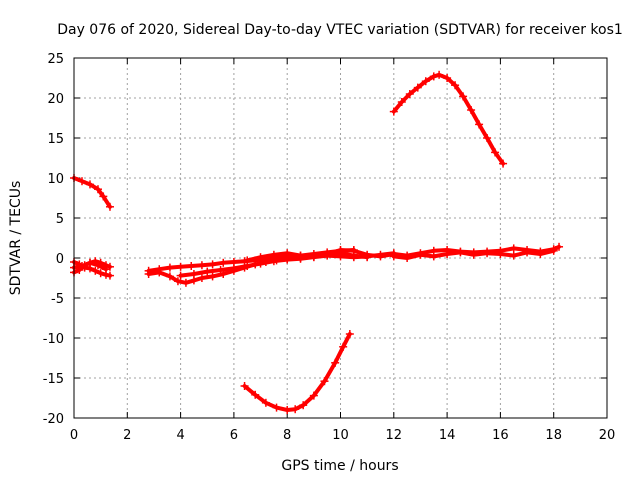 Image resolution: width=640 pixels, height=480 pixels. I want to click on y-tick-label: 20, so click(55, 99).